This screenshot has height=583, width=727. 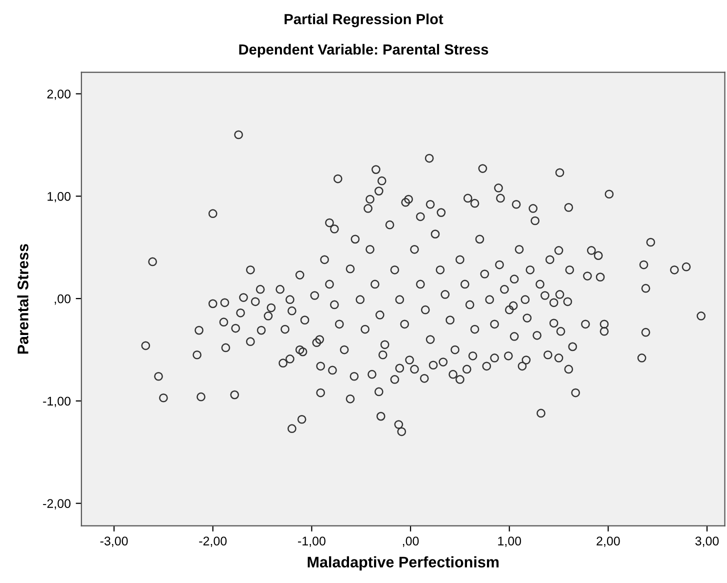 What do you see at coordinates (312, 541) in the screenshot?
I see `x-tick-label: -1,00` at bounding box center [312, 541].